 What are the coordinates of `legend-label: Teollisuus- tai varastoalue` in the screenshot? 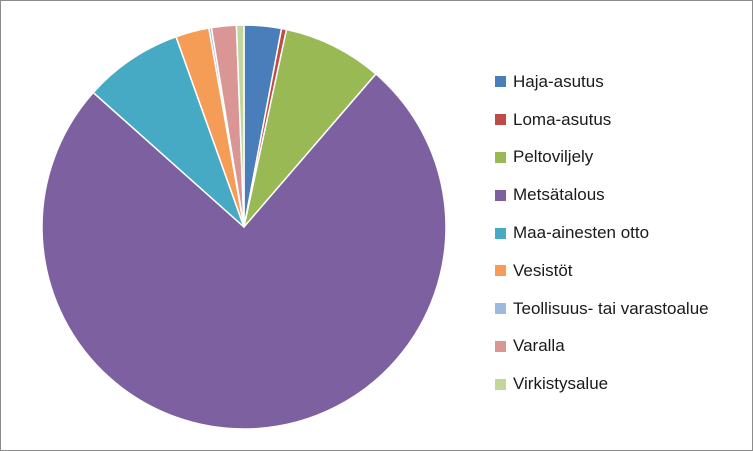 It's located at (611, 308).